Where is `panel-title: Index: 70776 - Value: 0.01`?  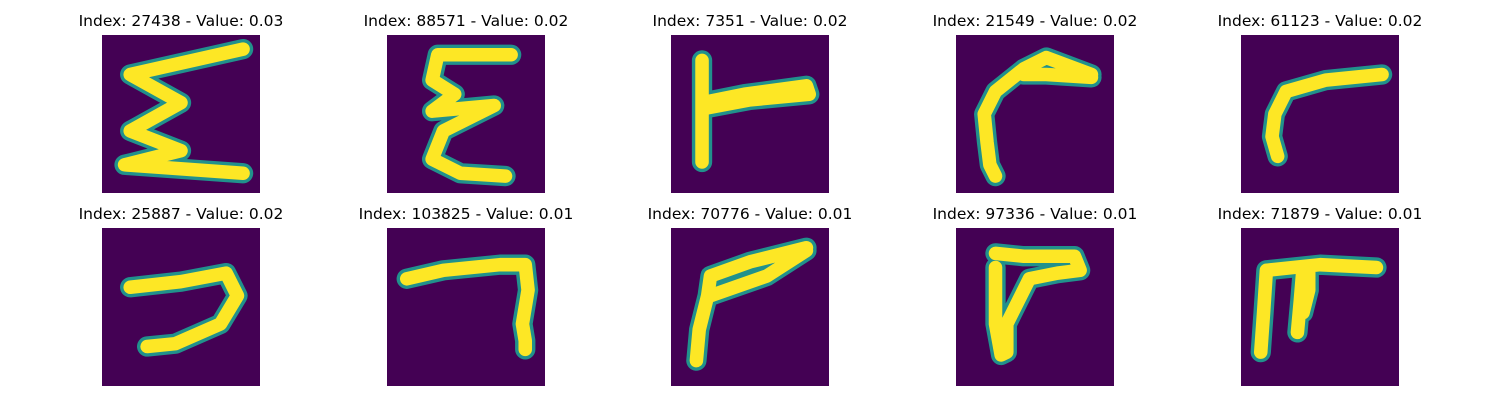
panel-title: Index: 70776 - Value: 0.01 is located at coordinates (750, 214).